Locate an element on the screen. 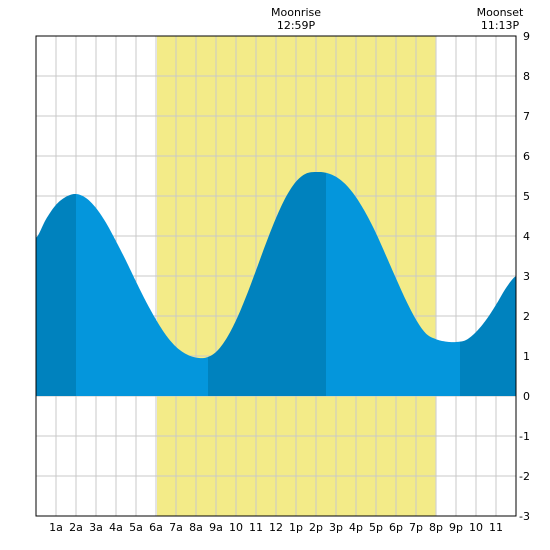 This screenshot has width=550, height=550. y-tick-label: 9 is located at coordinates (526, 36).